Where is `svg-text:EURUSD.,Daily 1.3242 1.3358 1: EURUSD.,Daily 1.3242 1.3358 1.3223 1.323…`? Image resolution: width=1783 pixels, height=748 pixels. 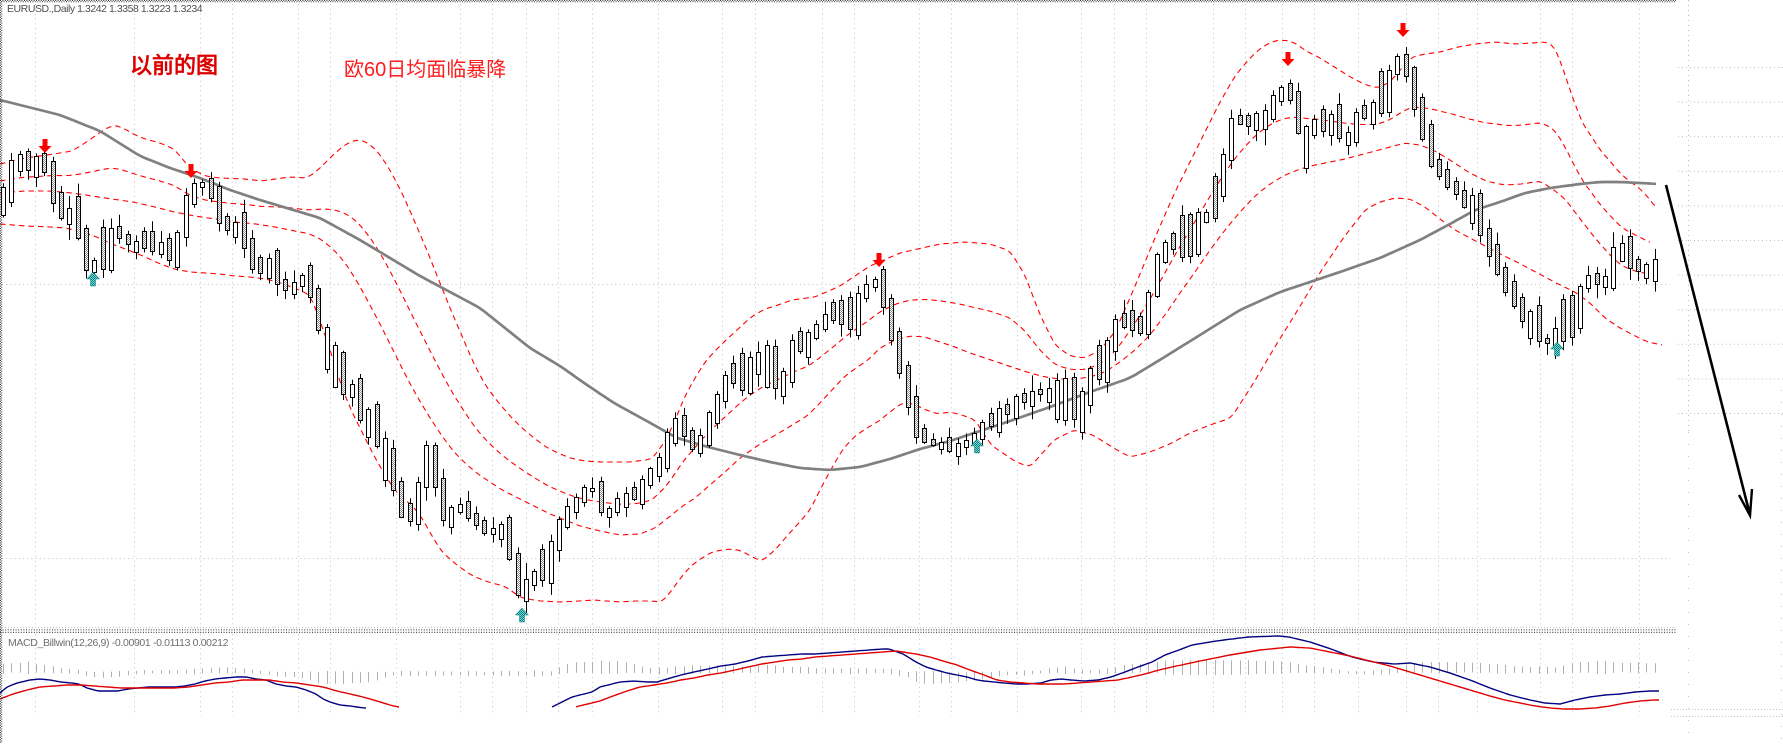 svg-text:EURUSD.,Daily 1.3242 1.3358 1: EURUSD.,Daily 1.3242 1.3358 1.3223 1.323… is located at coordinates (105, 9).